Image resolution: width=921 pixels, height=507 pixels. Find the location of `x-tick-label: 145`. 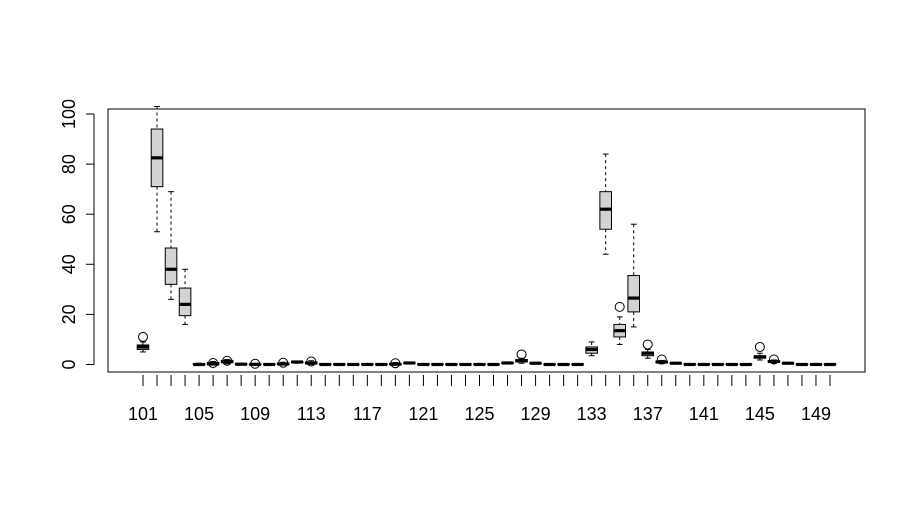

x-tick-label: 145 is located at coordinates (760, 414).